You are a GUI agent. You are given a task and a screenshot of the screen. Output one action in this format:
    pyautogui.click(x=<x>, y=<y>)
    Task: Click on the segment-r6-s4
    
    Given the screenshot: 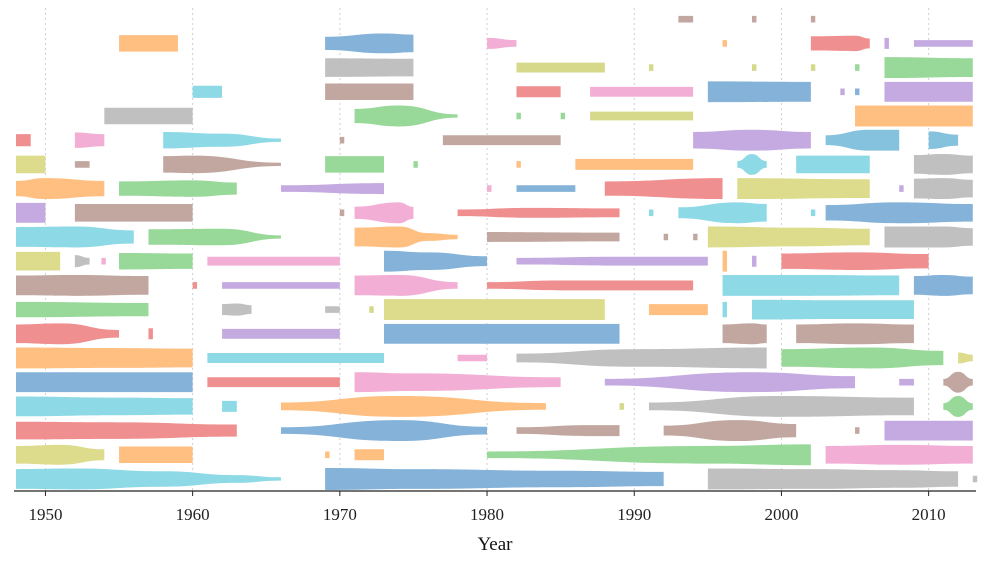 What is the action you would take?
    pyautogui.click(x=744, y=334)
    